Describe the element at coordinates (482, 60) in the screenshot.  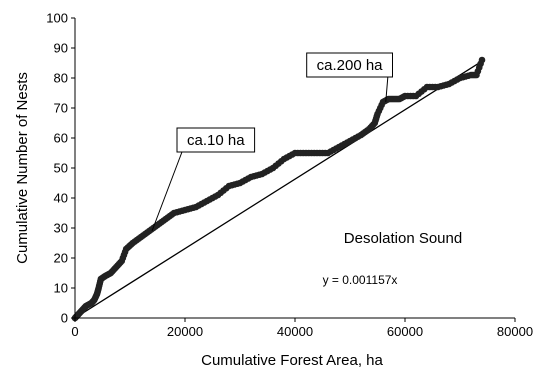
I see `data-point` at that location.